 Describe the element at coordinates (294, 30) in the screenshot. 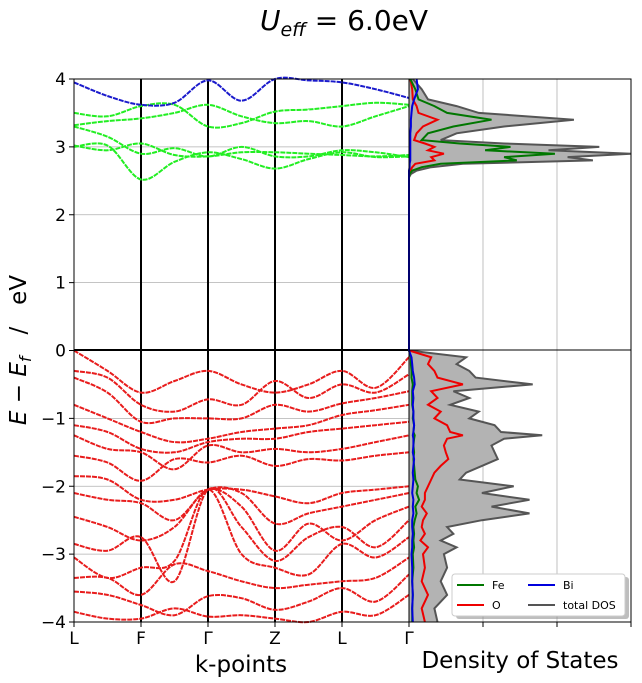

I see `title-subscript: eff` at that location.